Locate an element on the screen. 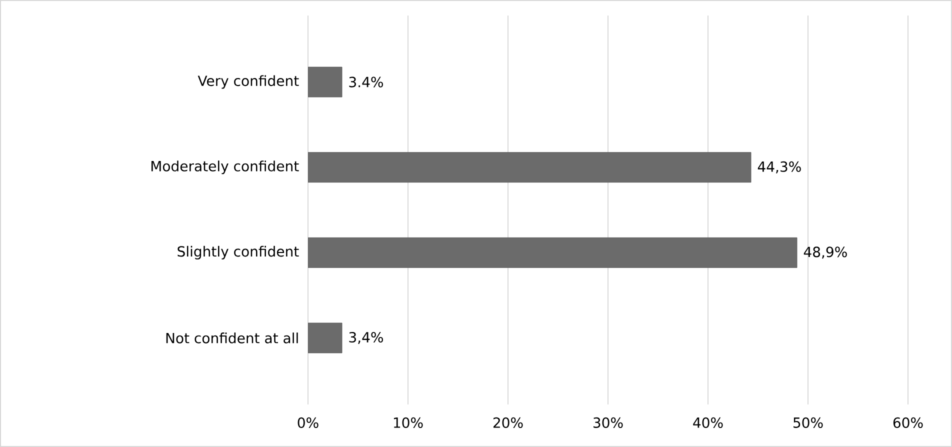 This screenshot has width=952, height=447. y-tick-label: Slightly confident is located at coordinates (238, 253).